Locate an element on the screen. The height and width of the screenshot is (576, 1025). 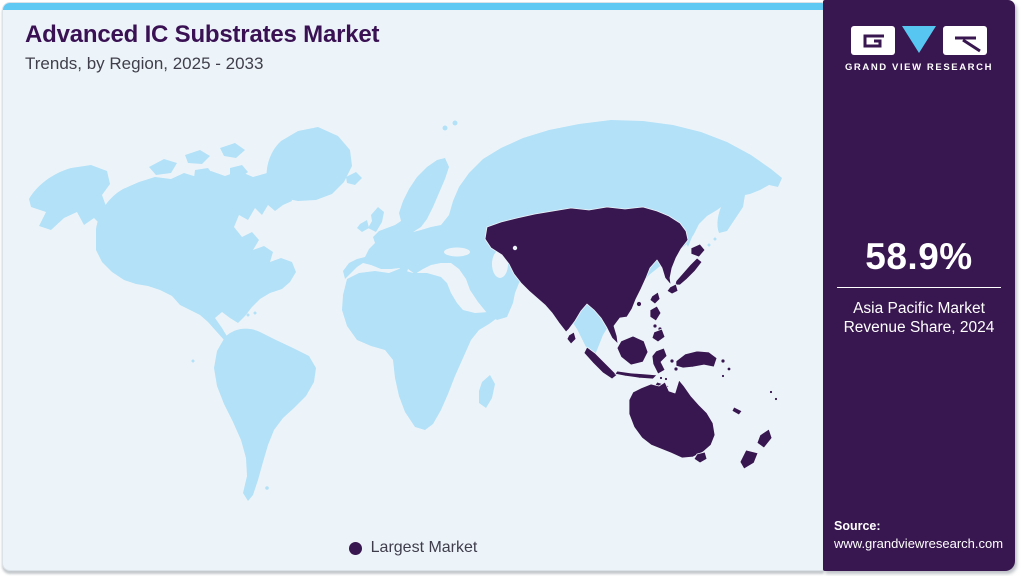
new-zealand-north is located at coordinates (764, 438).